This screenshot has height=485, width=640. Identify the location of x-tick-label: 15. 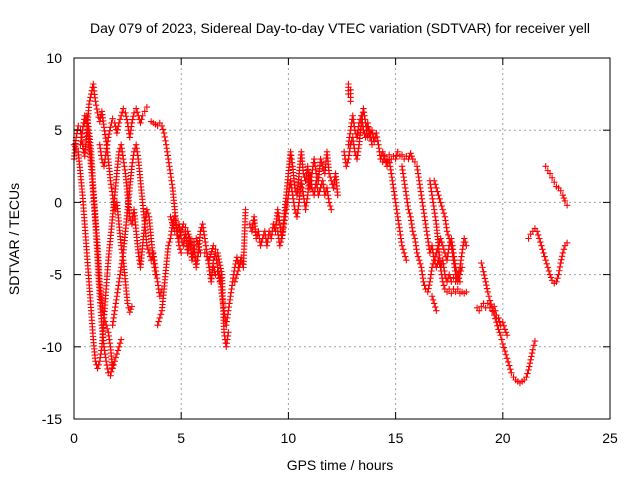
(396, 438).